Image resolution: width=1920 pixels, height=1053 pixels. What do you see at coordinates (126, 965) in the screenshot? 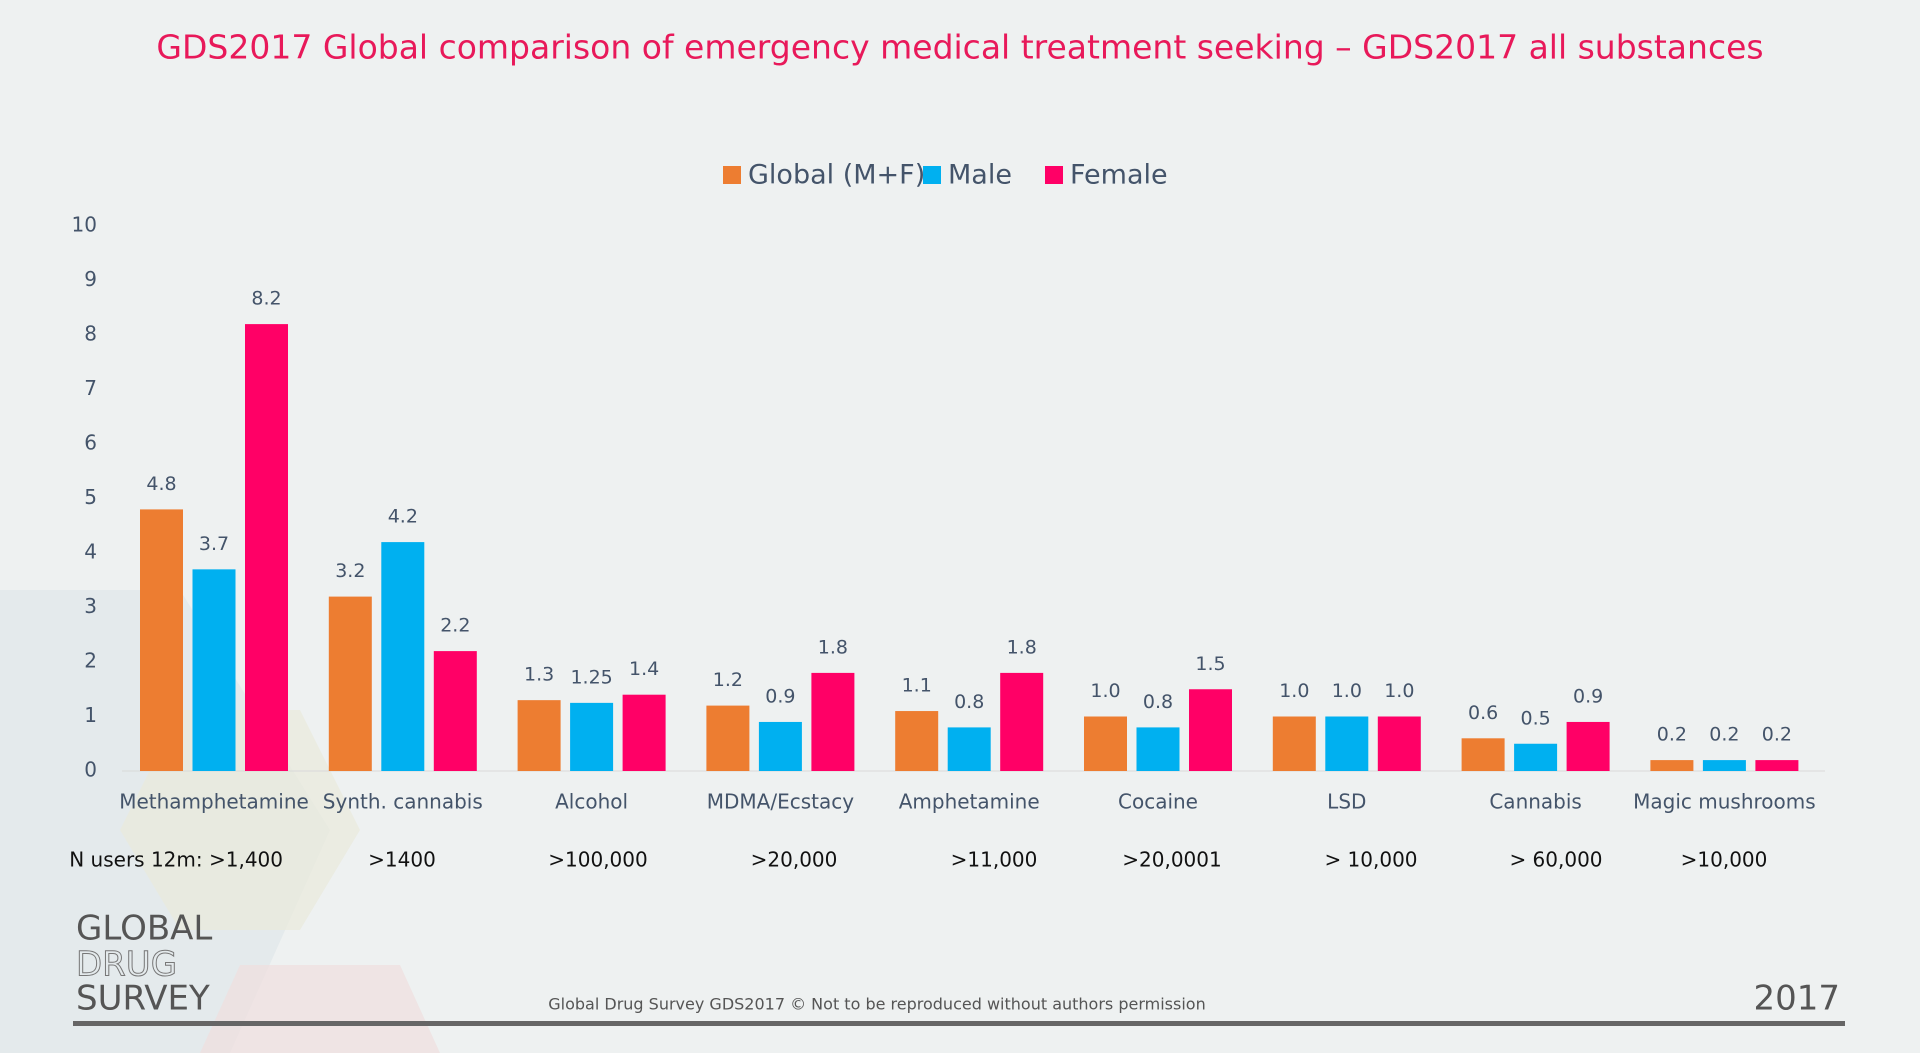
I see `logo-text: DRUG` at bounding box center [126, 965].